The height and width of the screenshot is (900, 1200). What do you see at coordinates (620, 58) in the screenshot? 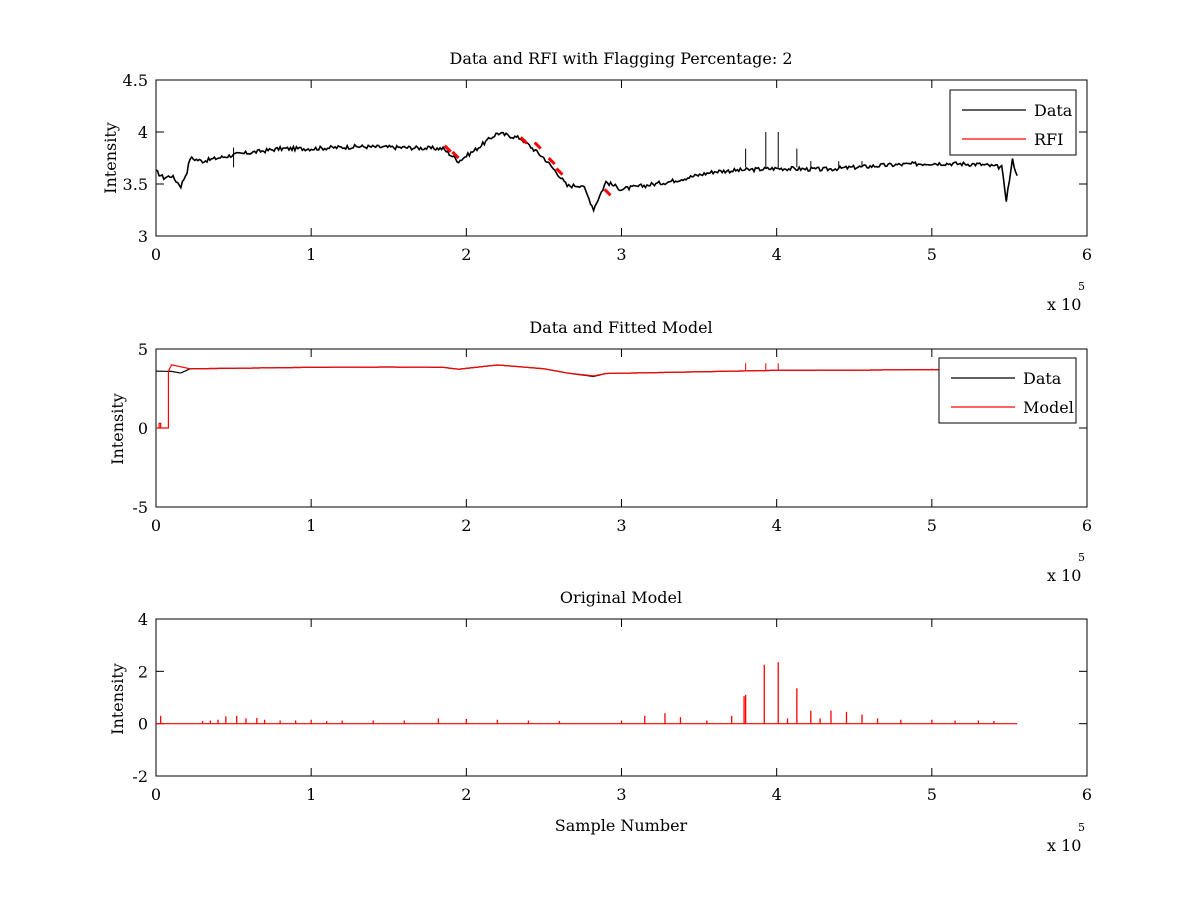
I see `chart-title: Data and RFI with Flagging Percentage: 2` at bounding box center [620, 58].